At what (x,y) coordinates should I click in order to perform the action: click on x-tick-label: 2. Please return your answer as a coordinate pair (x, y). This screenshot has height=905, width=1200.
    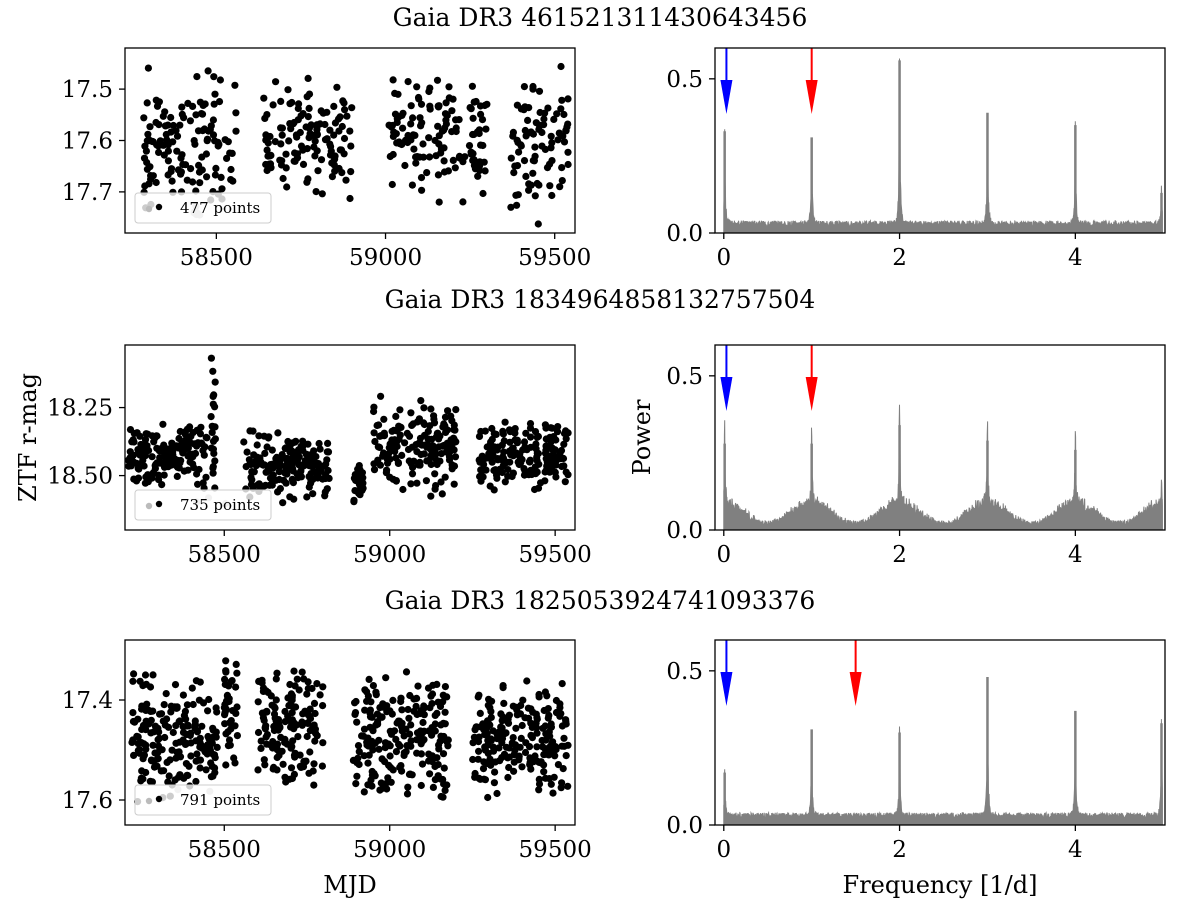
    Looking at the image, I should click on (899, 555).